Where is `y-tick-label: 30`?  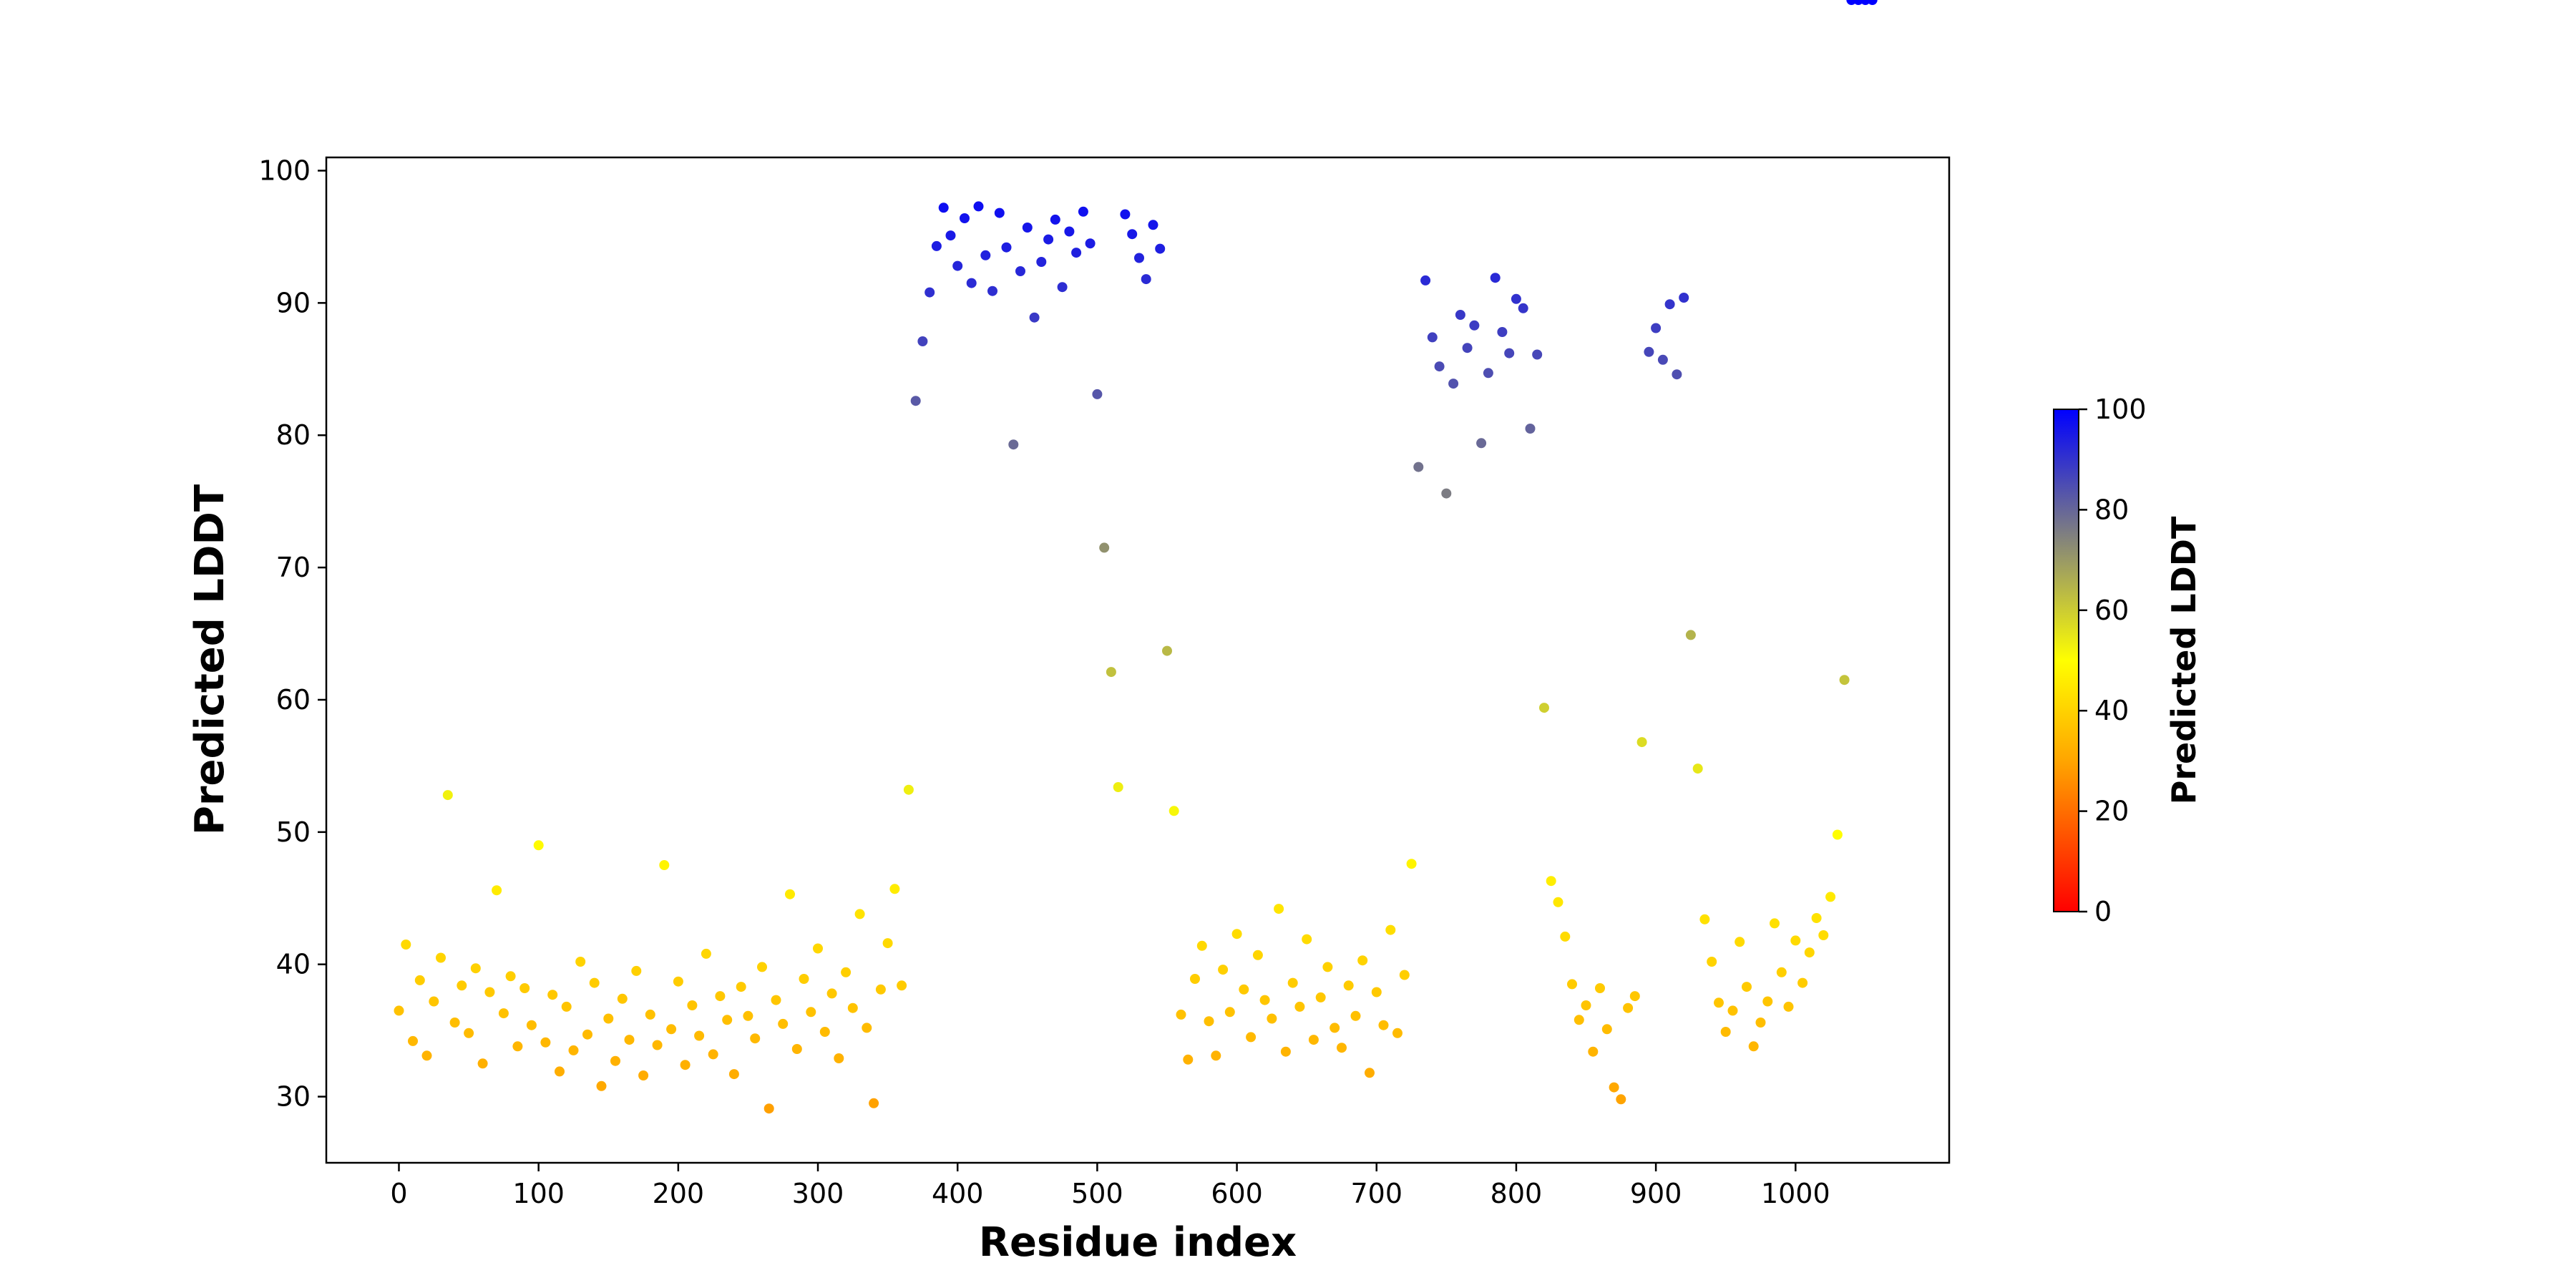 y-tick-label: 30 is located at coordinates (293, 1097).